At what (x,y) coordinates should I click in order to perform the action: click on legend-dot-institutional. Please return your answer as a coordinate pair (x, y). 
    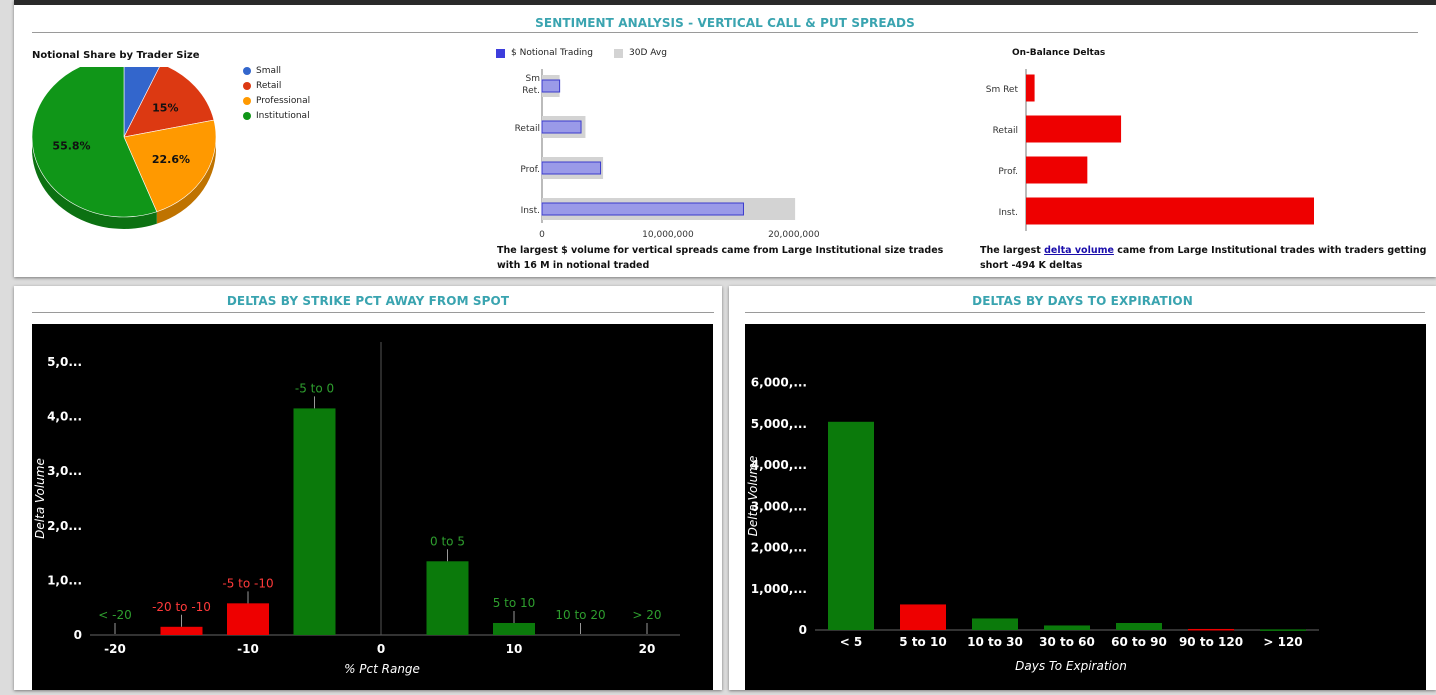
    Looking at the image, I should click on (247, 116).